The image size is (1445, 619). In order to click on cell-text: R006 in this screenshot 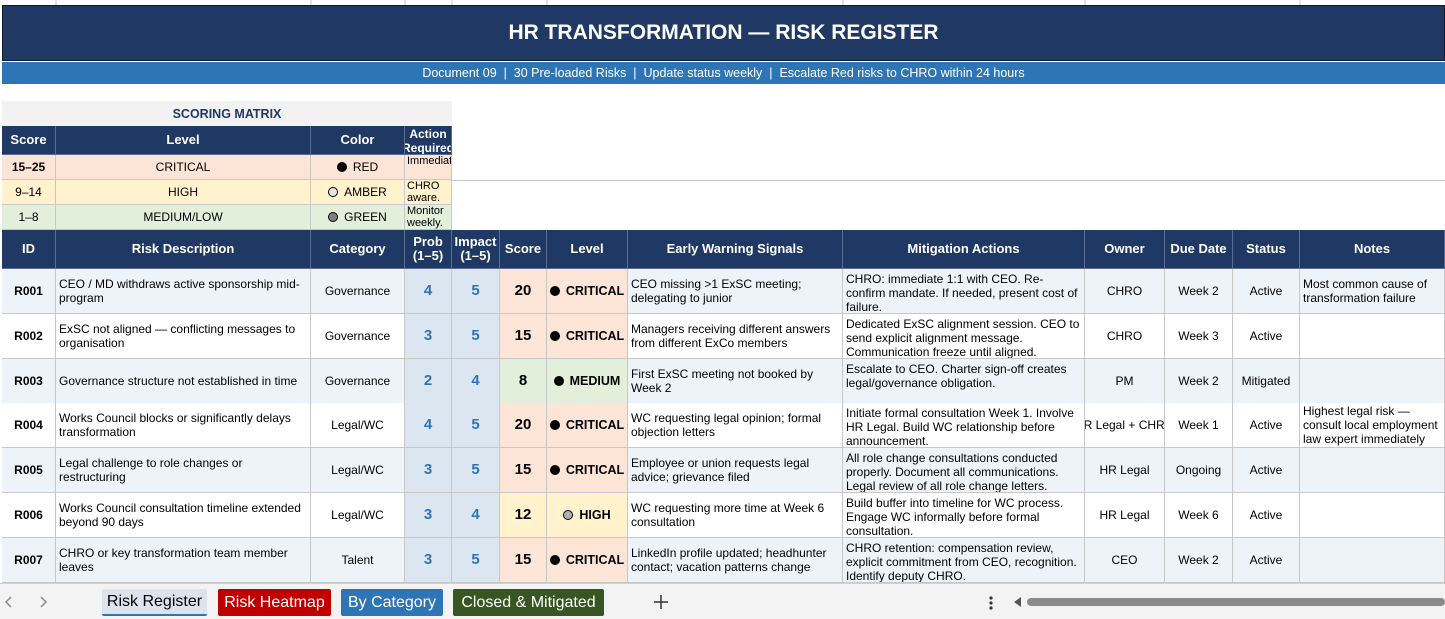, I will do `click(28, 515)`.